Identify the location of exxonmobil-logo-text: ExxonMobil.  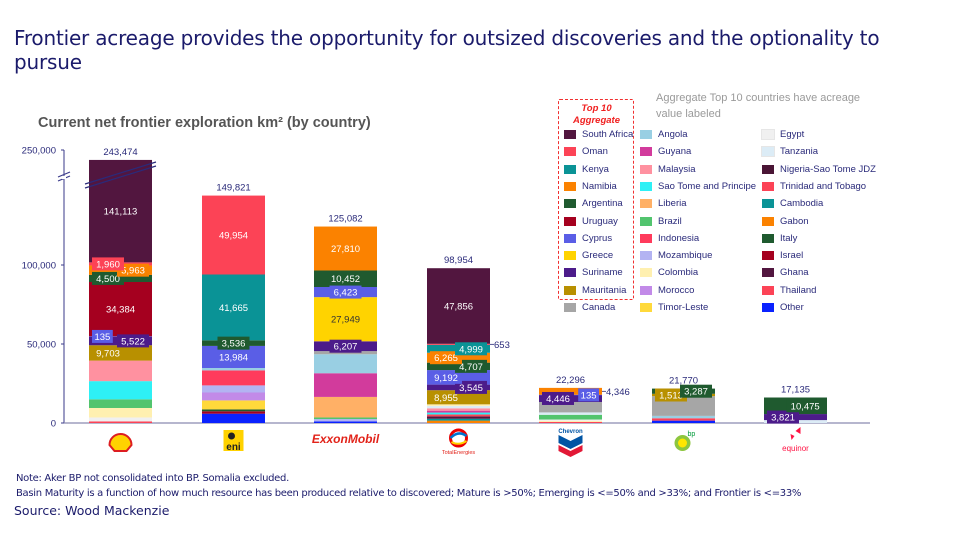
(346, 439).